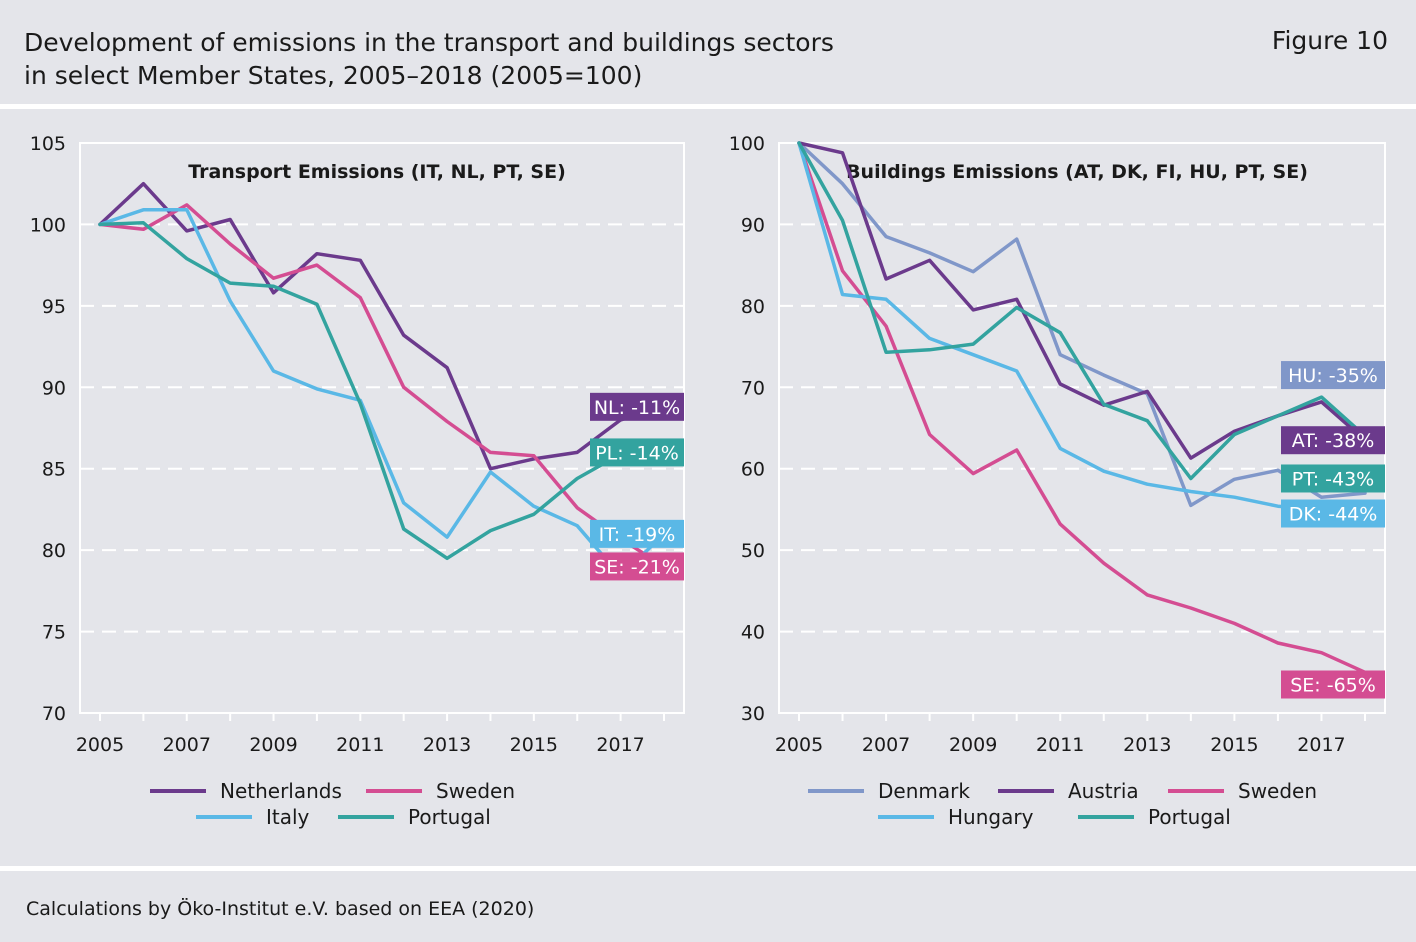 Image resolution: width=1416 pixels, height=942 pixels. Describe the element at coordinates (886, 745) in the screenshot. I see `buildings-x-tick-label: 2007` at that location.